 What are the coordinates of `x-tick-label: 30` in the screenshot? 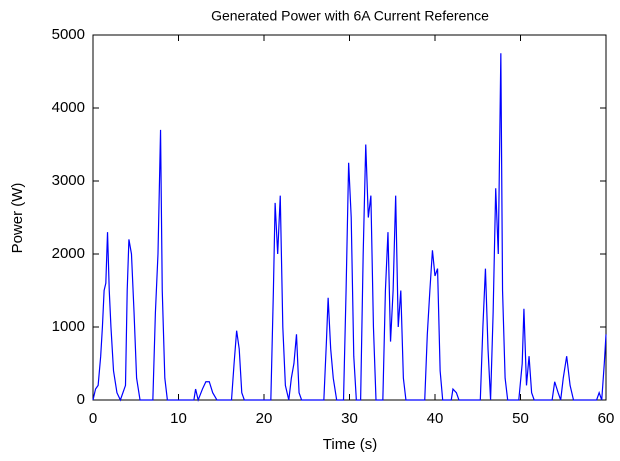 It's located at (349, 418).